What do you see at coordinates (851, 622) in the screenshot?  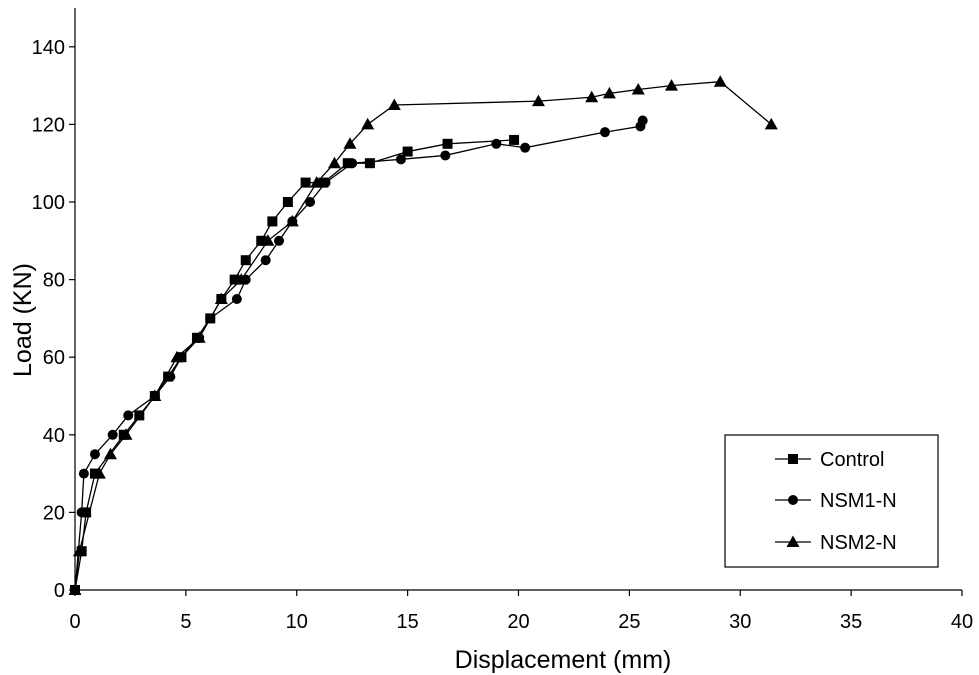 I see `x-tick-label: 35` at bounding box center [851, 622].